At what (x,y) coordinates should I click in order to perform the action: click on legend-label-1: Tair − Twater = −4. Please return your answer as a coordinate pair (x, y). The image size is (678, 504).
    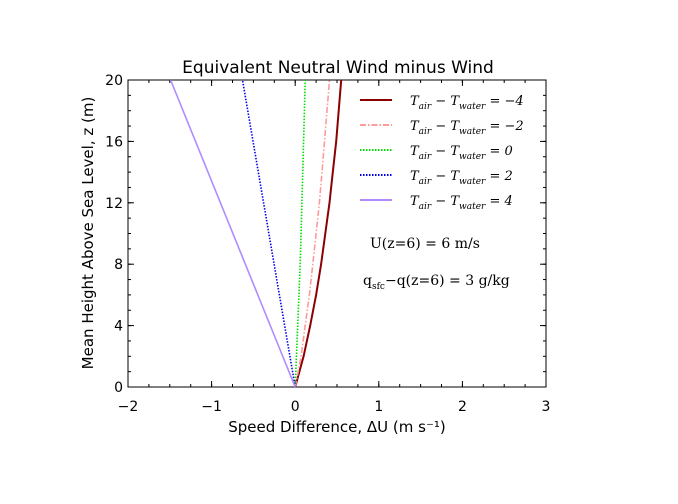
    Looking at the image, I should click on (467, 103).